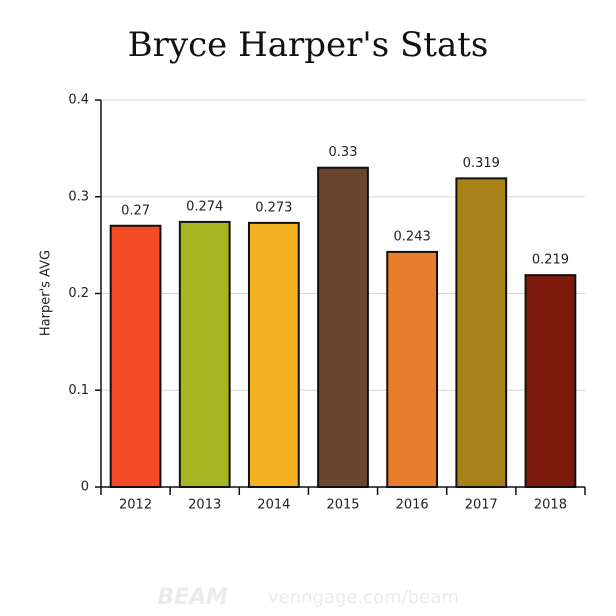 The height and width of the screenshot is (616, 616). What do you see at coordinates (204, 206) in the screenshot?
I see `value-label: 0.274` at bounding box center [204, 206].